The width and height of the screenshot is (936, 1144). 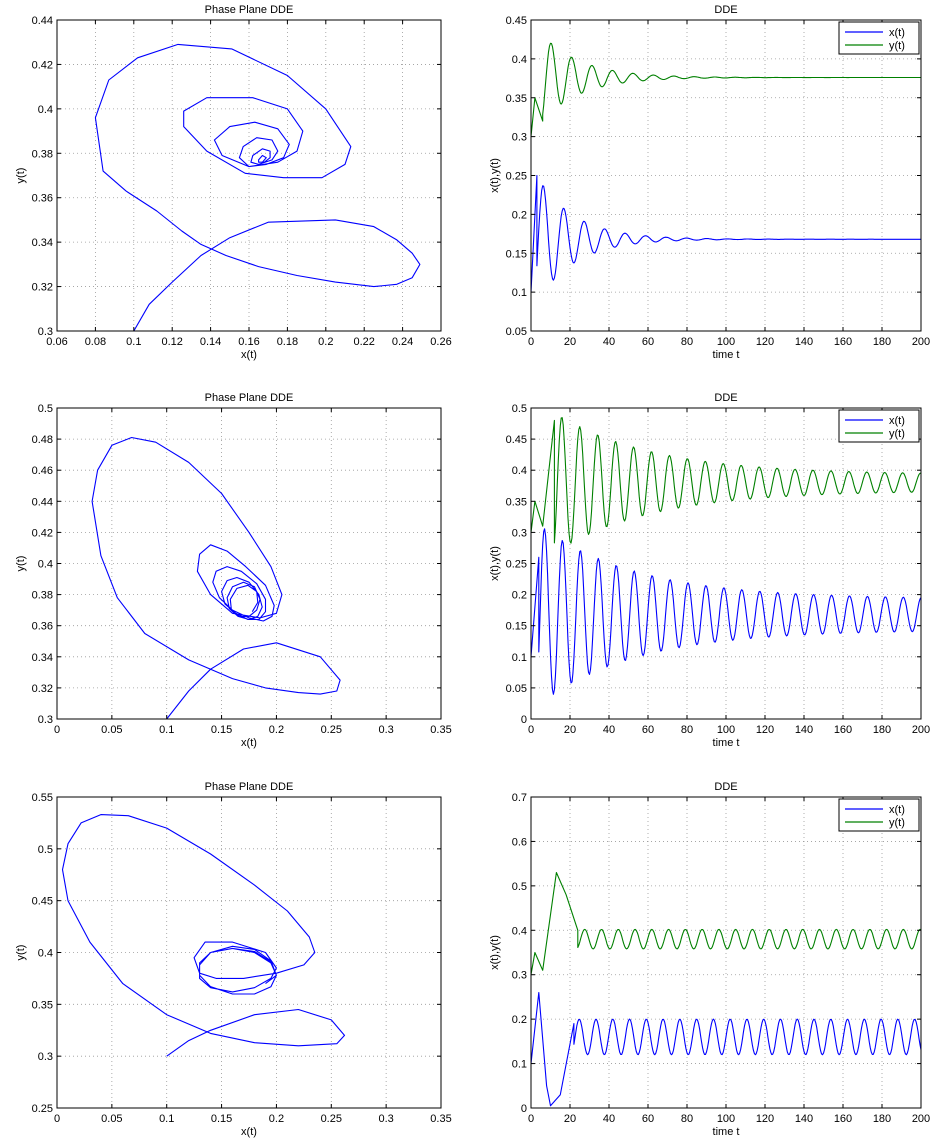 I want to click on x-tick-label: 100, so click(x=726, y=730).